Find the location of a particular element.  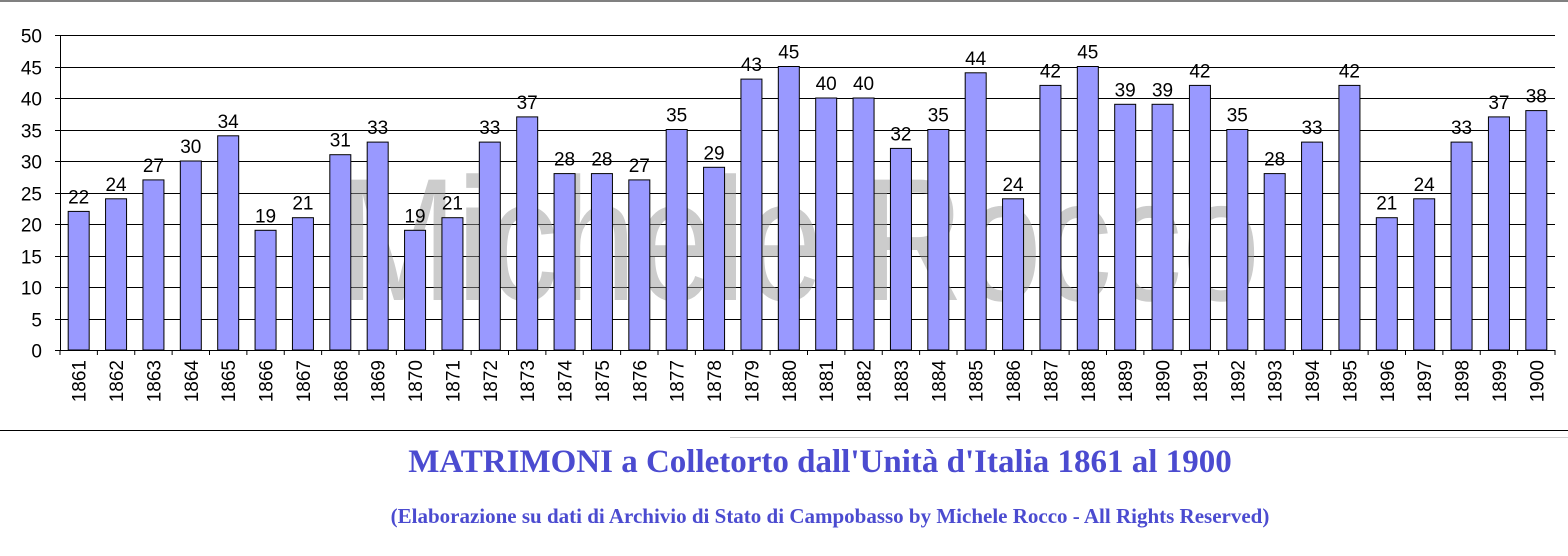

x-tick-label: 1898 is located at coordinates (1463, 381).